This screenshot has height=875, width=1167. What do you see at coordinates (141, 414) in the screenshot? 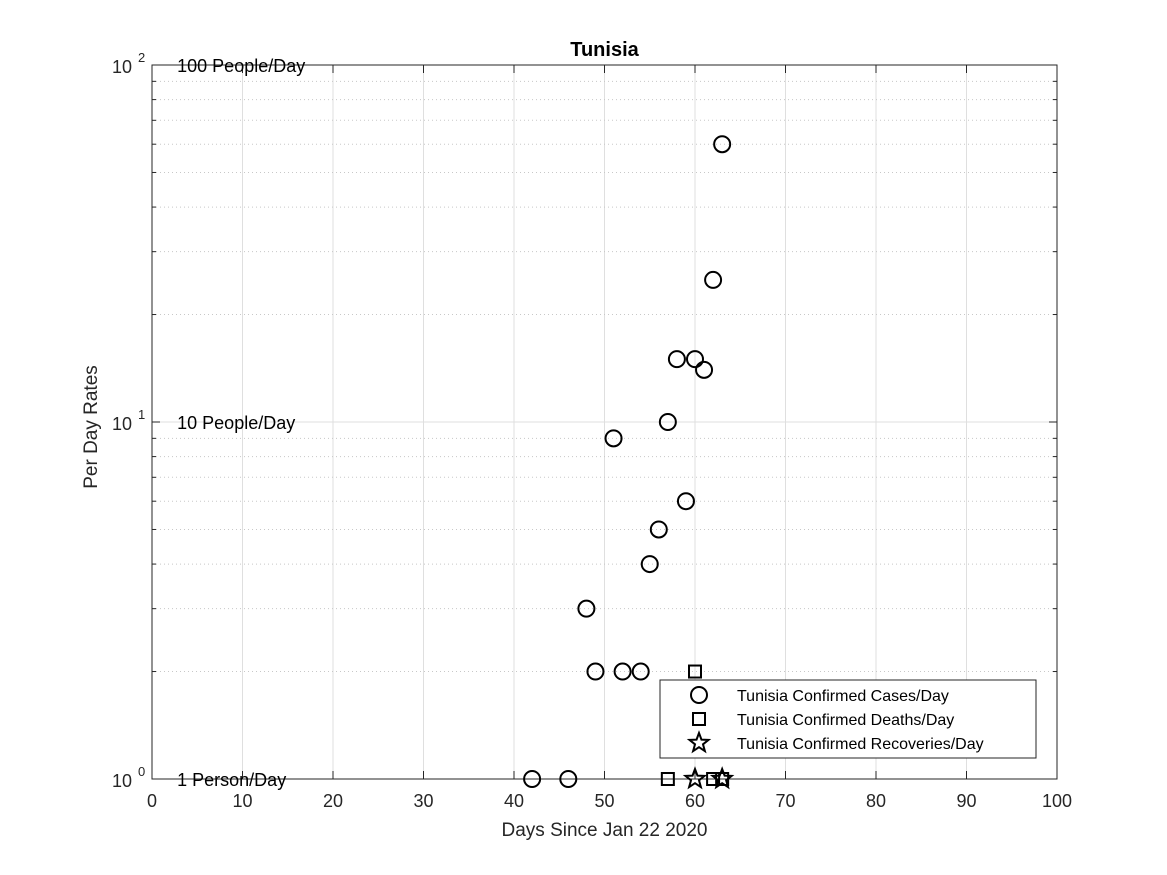
I see `y-tick-label-exponent: 1` at bounding box center [141, 414].